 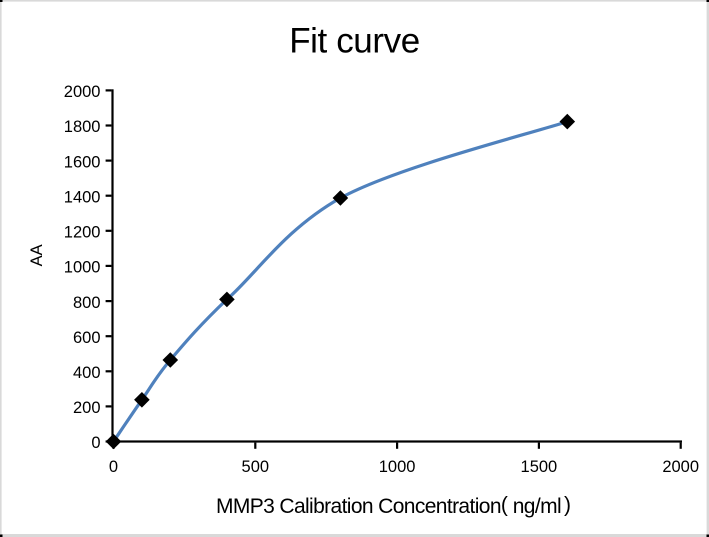 I want to click on svg-text: 800, so click(x=87, y=303).